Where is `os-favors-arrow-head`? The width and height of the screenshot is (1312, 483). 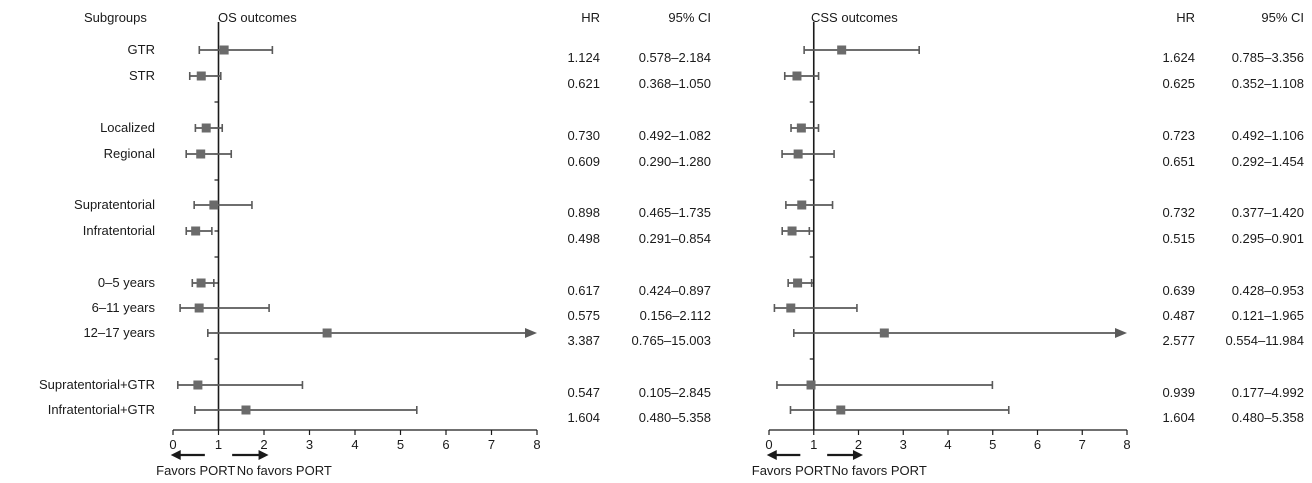 os-favors-arrow-head is located at coordinates (175, 455).